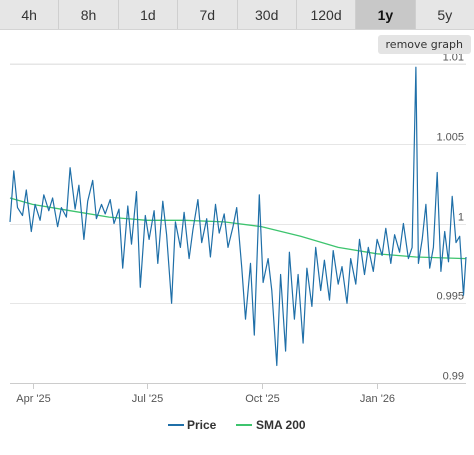 The image size is (474, 455). What do you see at coordinates (386, 14) in the screenshot?
I see `range-tab-1y: 1y` at bounding box center [386, 14].